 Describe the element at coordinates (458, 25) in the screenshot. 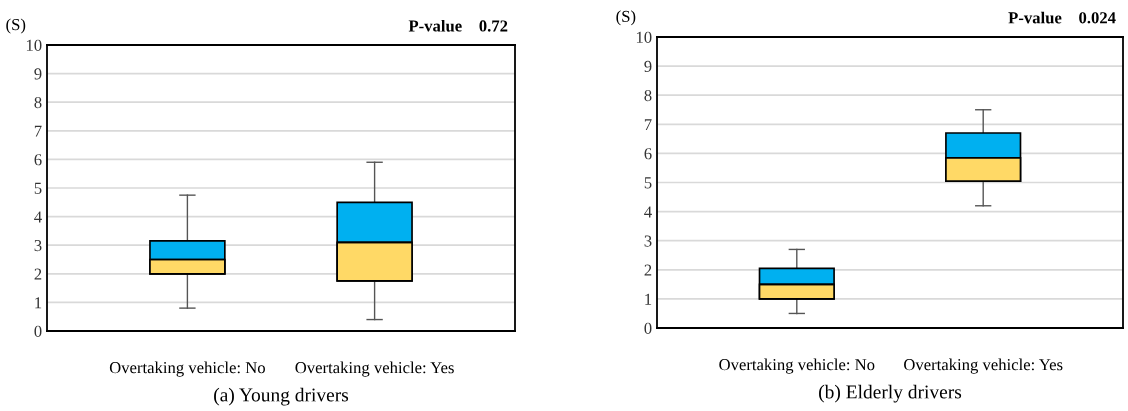

I see `text: P-value 0.72` at that location.